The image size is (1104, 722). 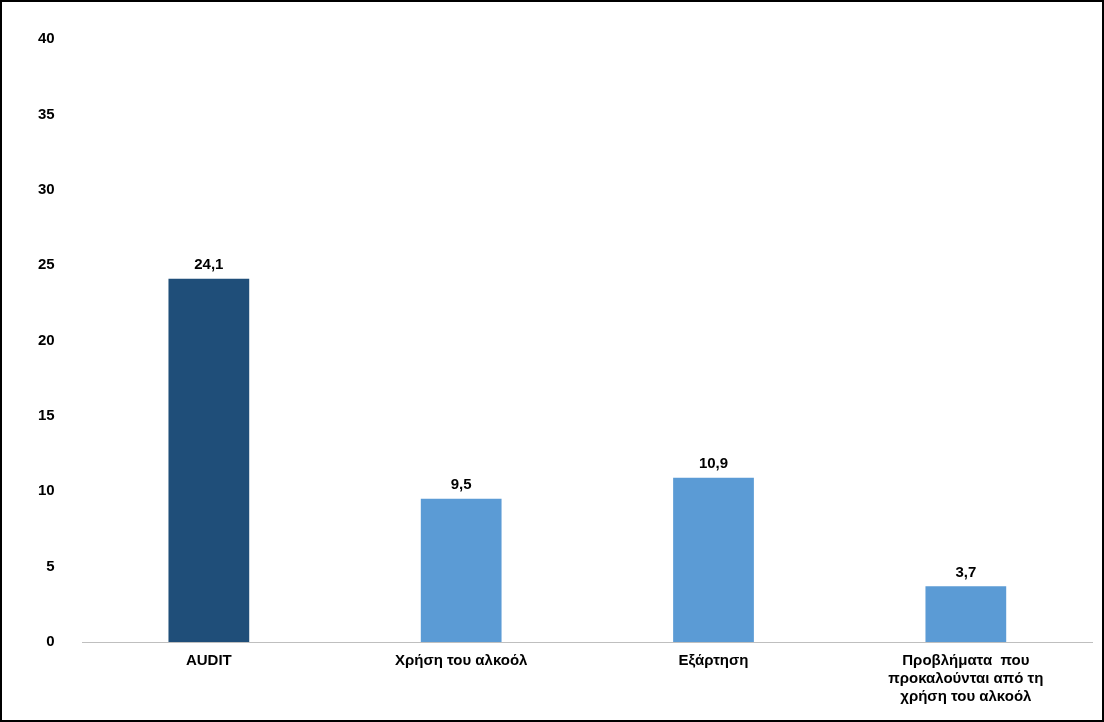 What do you see at coordinates (50, 565) in the screenshot?
I see `y-tick-label: 5` at bounding box center [50, 565].